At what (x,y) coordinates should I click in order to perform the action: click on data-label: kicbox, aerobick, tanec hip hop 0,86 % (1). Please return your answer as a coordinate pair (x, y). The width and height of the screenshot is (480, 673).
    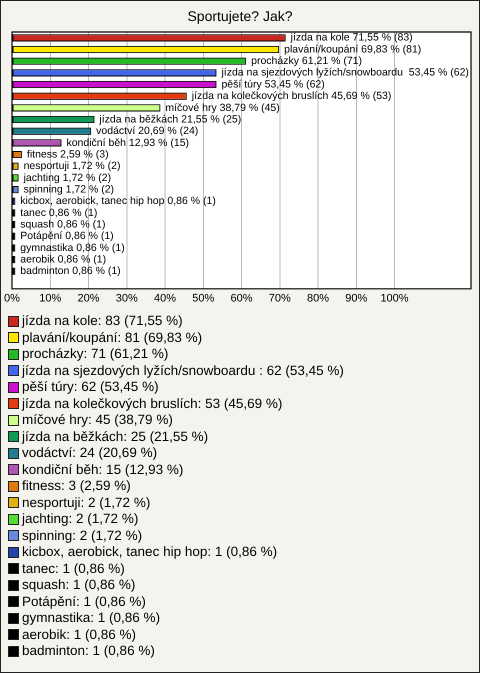
    Looking at the image, I should click on (118, 201).